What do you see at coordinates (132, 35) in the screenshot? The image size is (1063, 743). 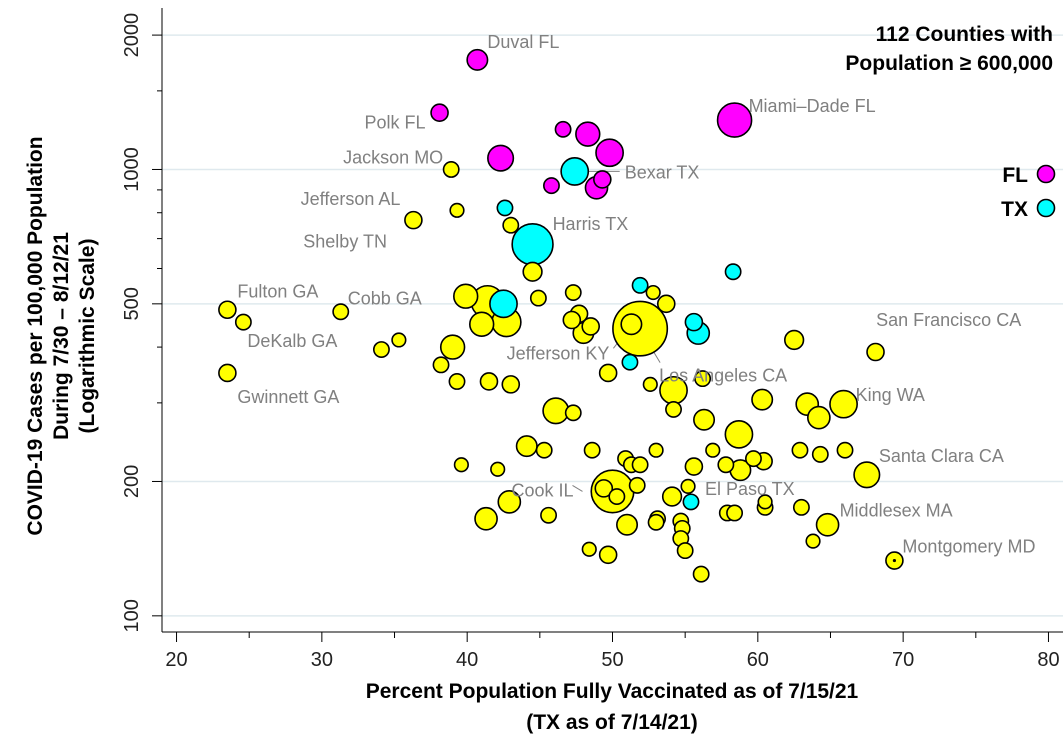 I see `y-tick-label-2000: 2000` at bounding box center [132, 35].